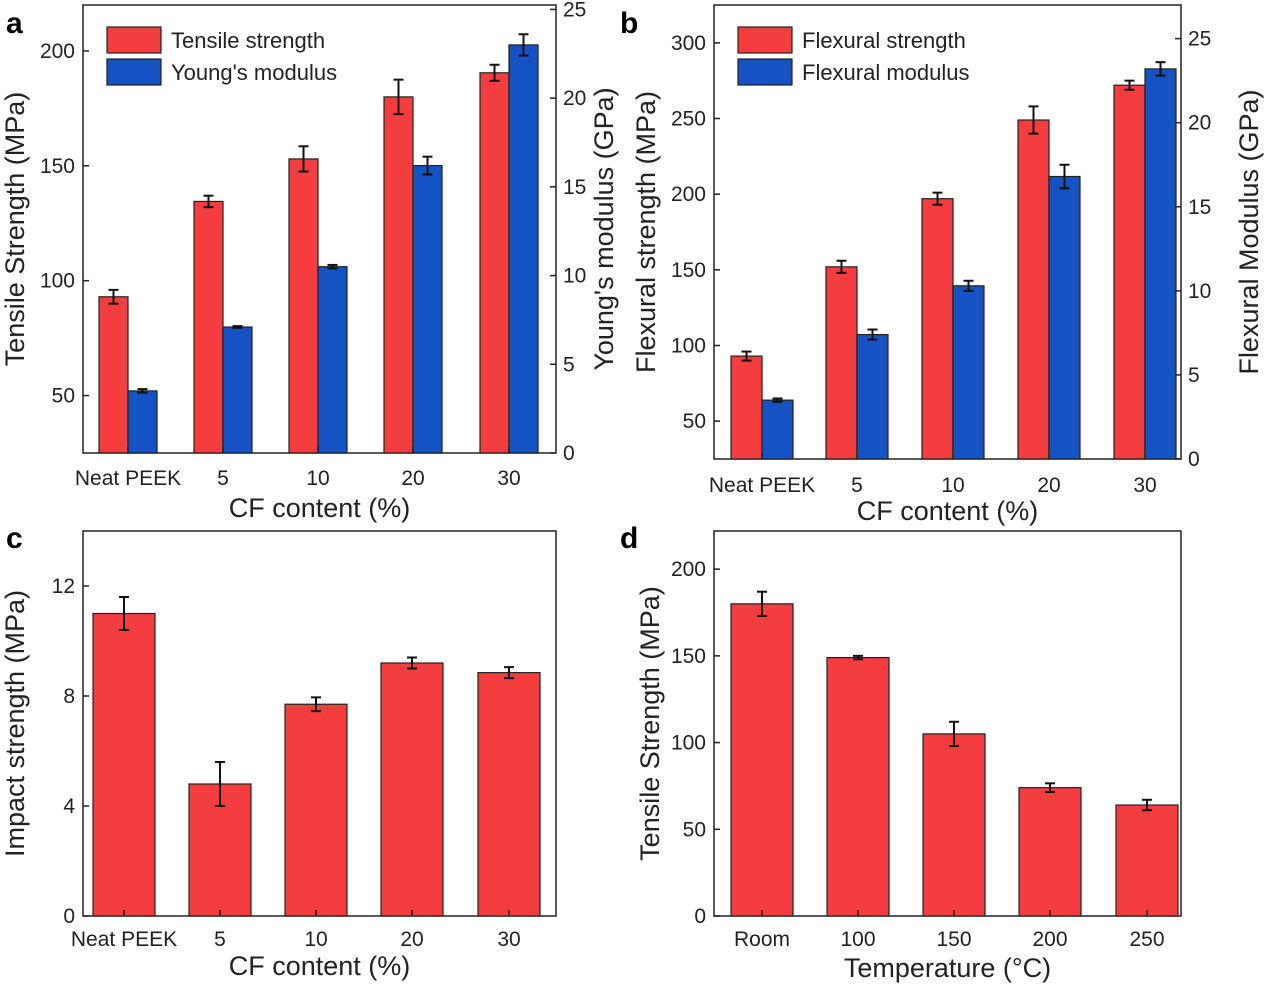 The width and height of the screenshot is (1269, 988). Describe the element at coordinates (947, 968) in the screenshot. I see `x-axis-title: Temperature (°C)` at that location.